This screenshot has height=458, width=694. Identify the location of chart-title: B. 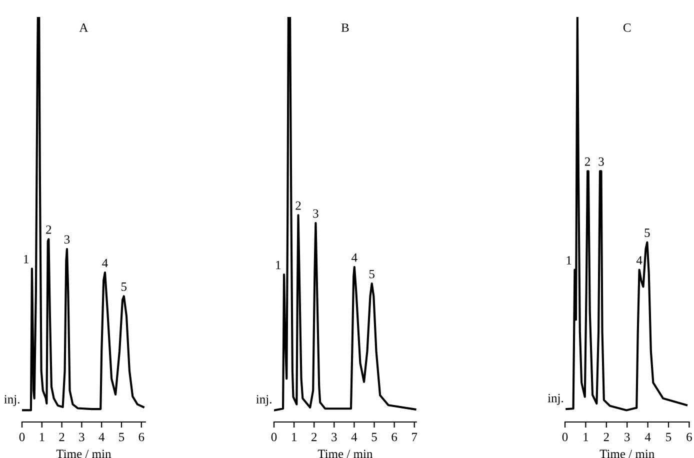
(345, 28).